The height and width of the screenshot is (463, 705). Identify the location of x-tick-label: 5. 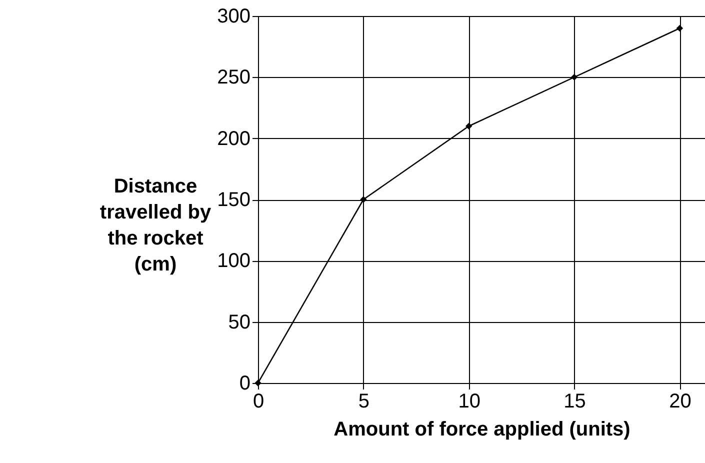
(364, 401).